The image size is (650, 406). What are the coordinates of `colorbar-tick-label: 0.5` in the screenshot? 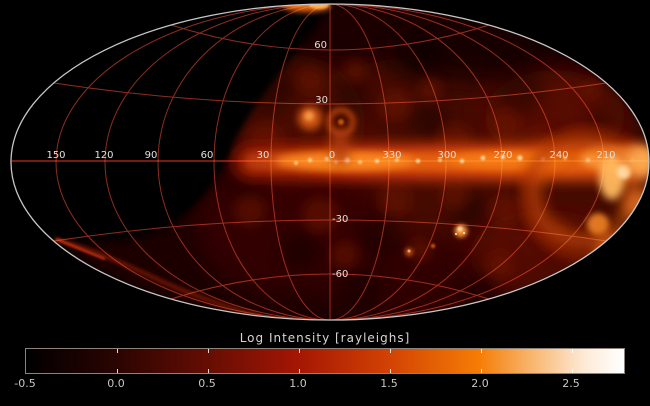 It's located at (207, 383).